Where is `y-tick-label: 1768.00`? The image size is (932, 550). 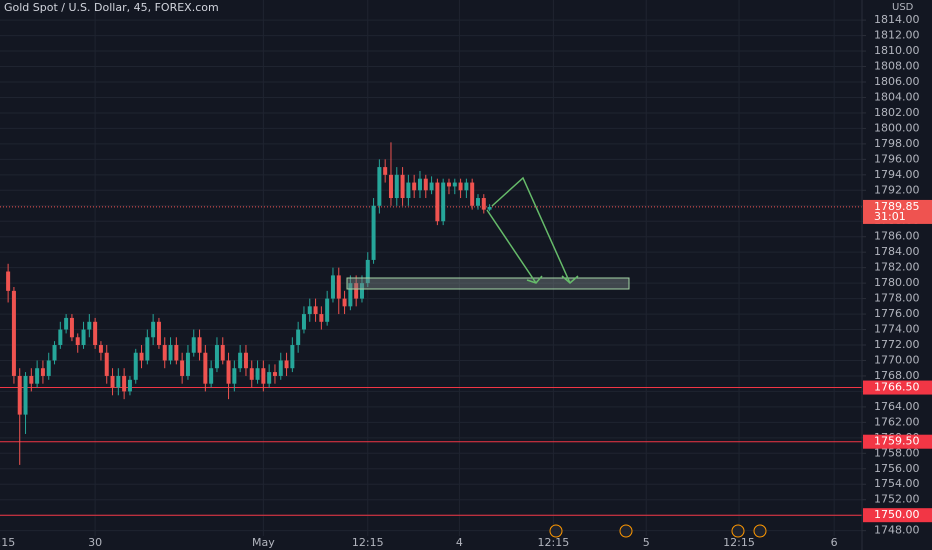 y-tick-label: 1768.00 is located at coordinates (897, 375).